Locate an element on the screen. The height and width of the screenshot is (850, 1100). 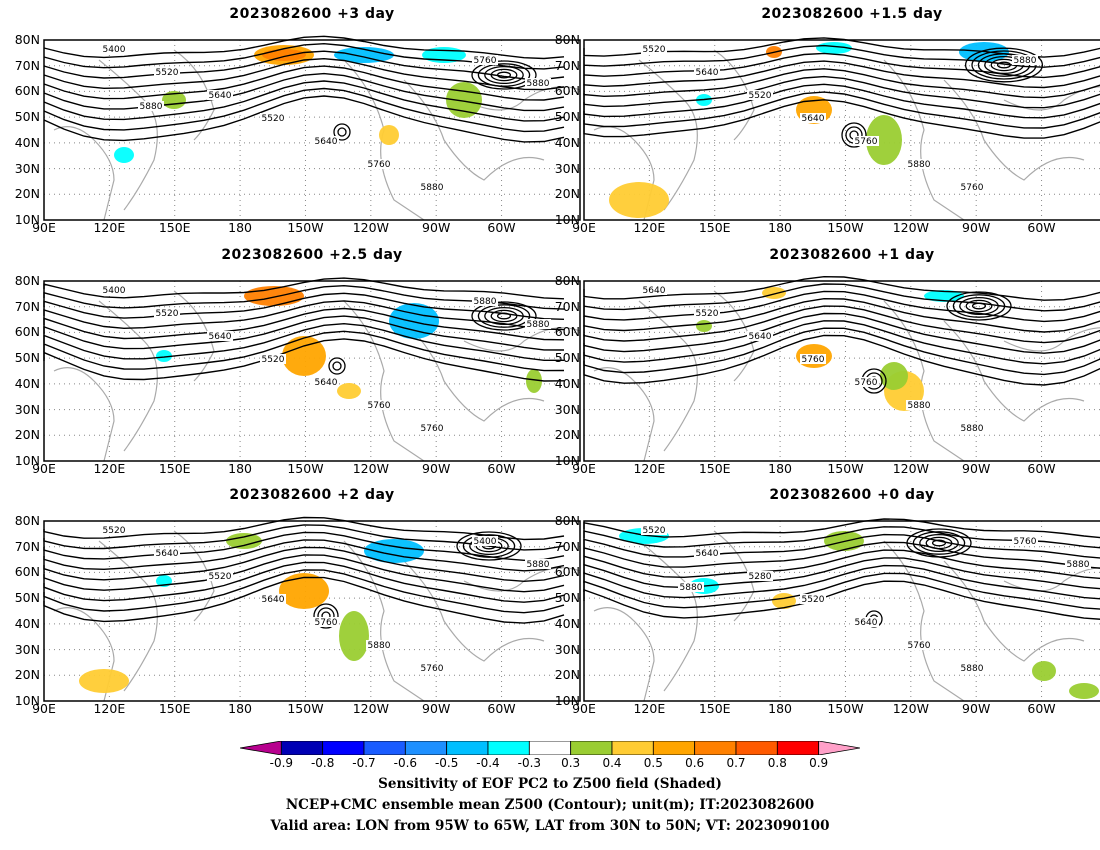
lat-tick-label: 20N is located at coordinates (567, 675).